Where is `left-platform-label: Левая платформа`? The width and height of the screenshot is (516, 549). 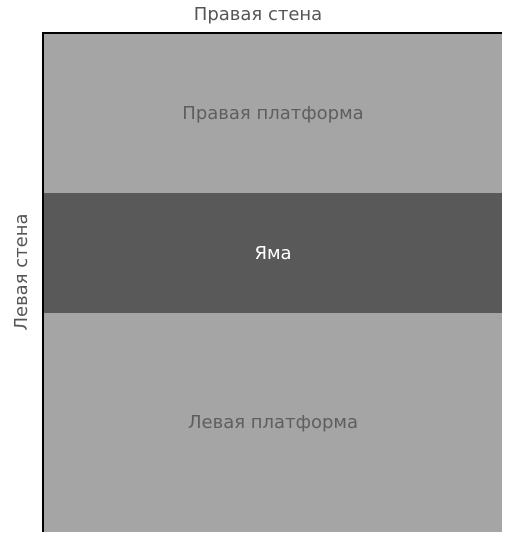 left-platform-label: Левая платформа is located at coordinates (273, 422).